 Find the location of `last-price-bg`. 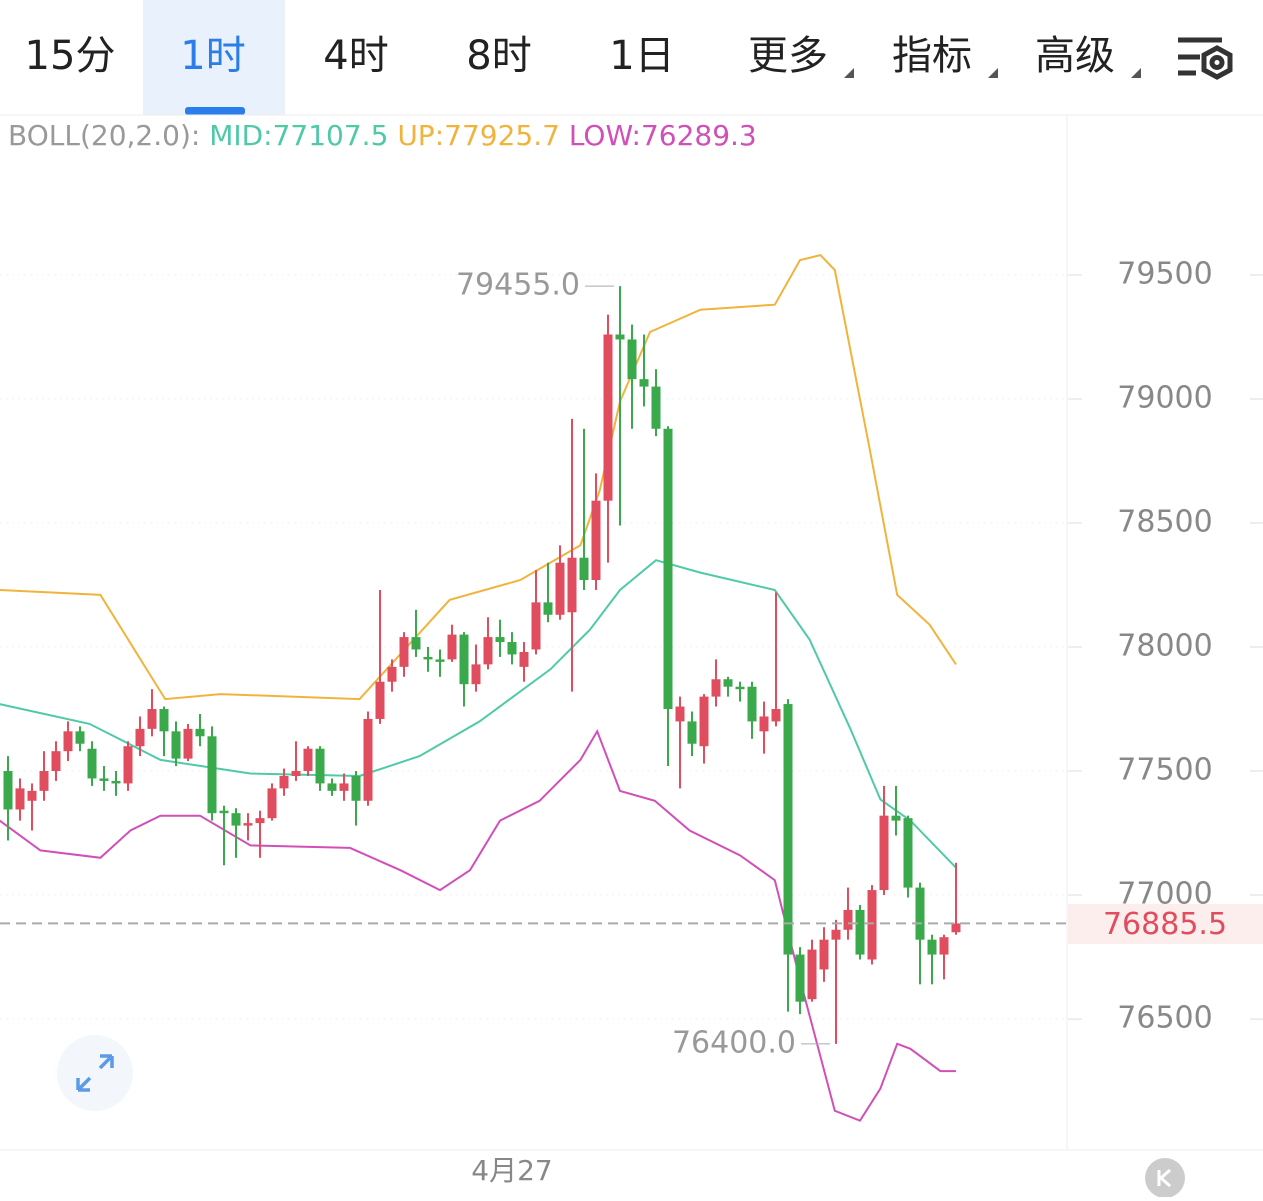

last-price-bg is located at coordinates (1165, 924).